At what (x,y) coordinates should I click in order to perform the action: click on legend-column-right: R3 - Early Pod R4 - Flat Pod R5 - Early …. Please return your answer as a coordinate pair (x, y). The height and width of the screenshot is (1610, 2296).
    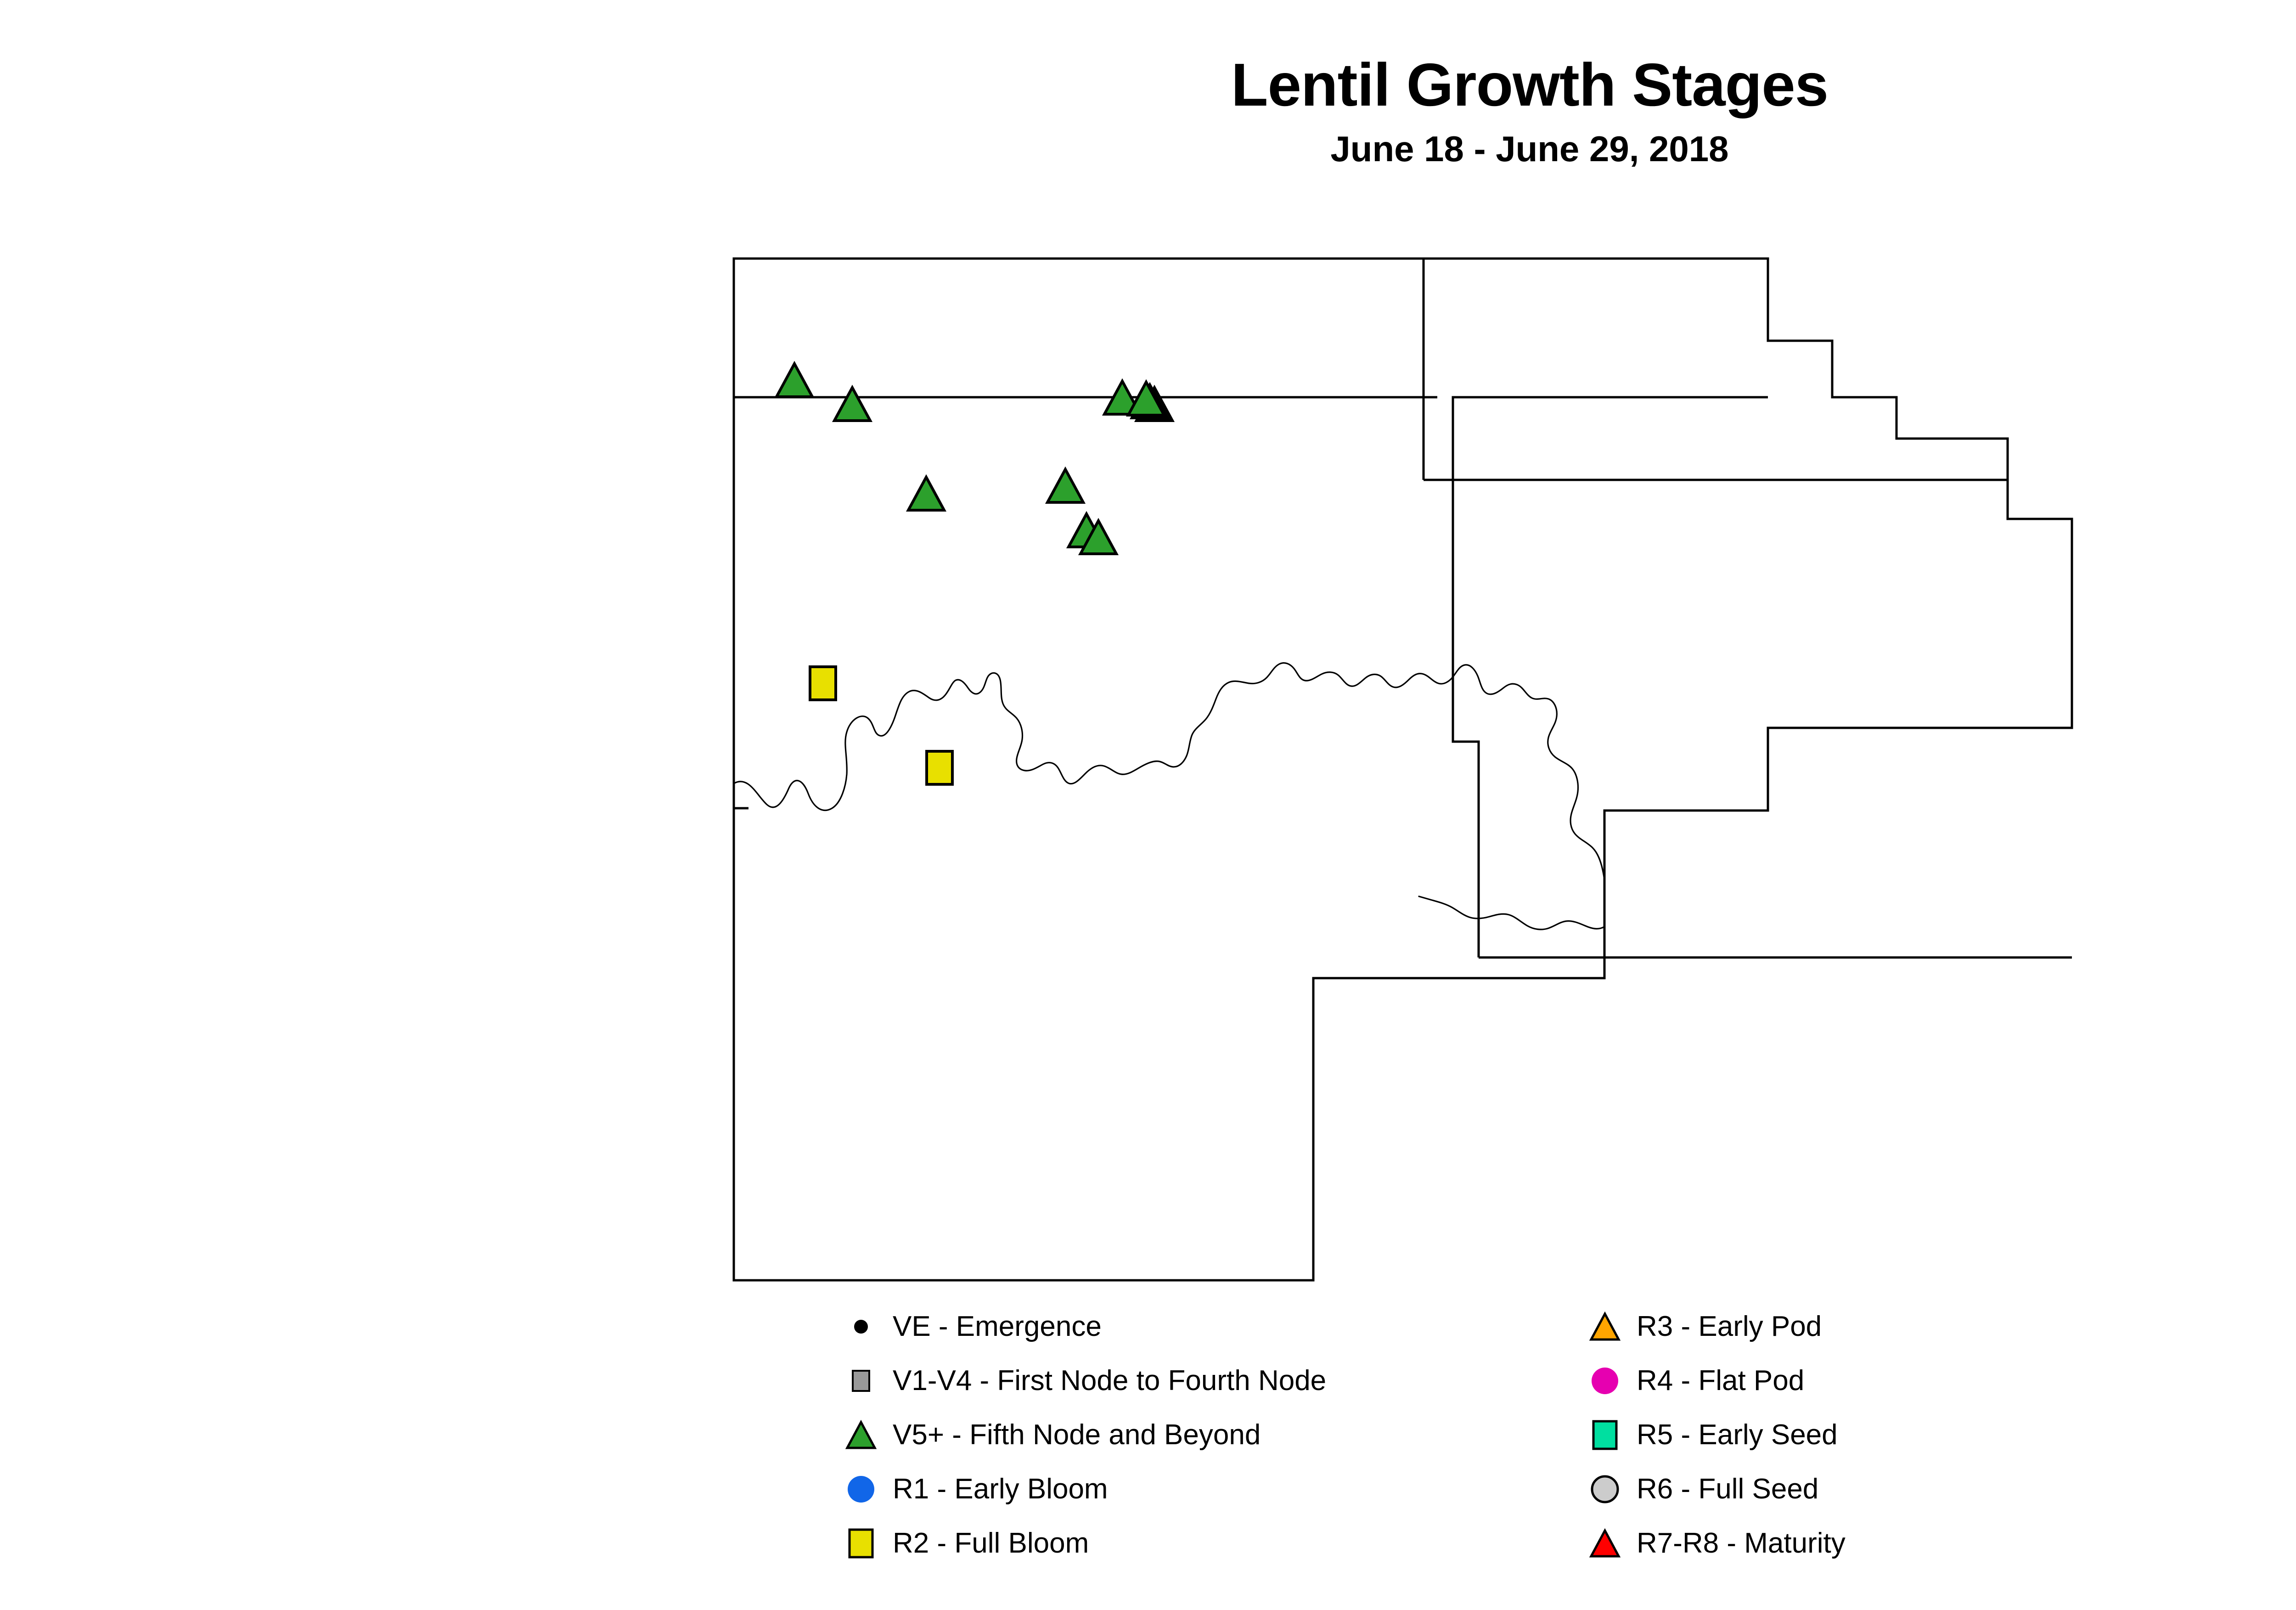
    Looking at the image, I should click on (1912, 1435).